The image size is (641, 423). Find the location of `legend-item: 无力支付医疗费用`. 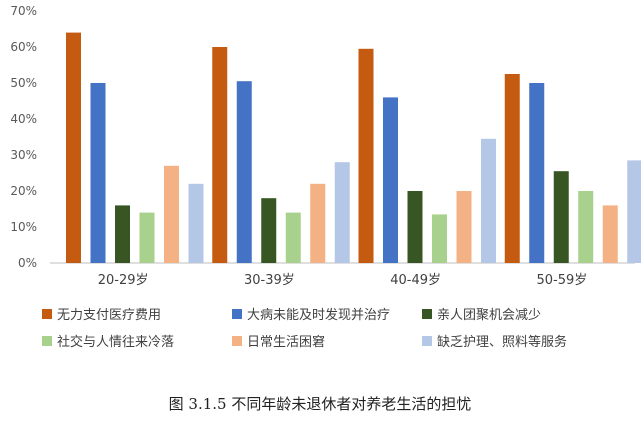

legend-item: 无力支付医疗费用 is located at coordinates (101, 315).